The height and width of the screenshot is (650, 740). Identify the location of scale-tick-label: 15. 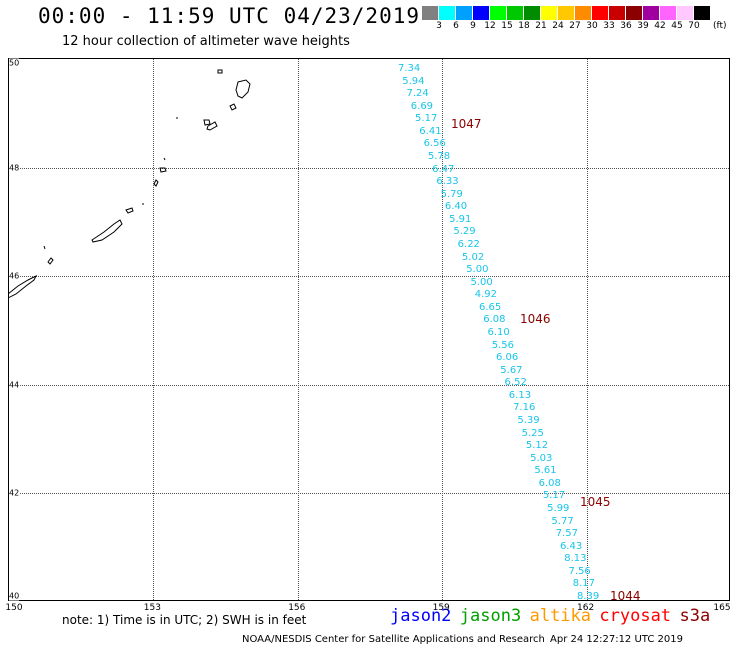
(507, 26).